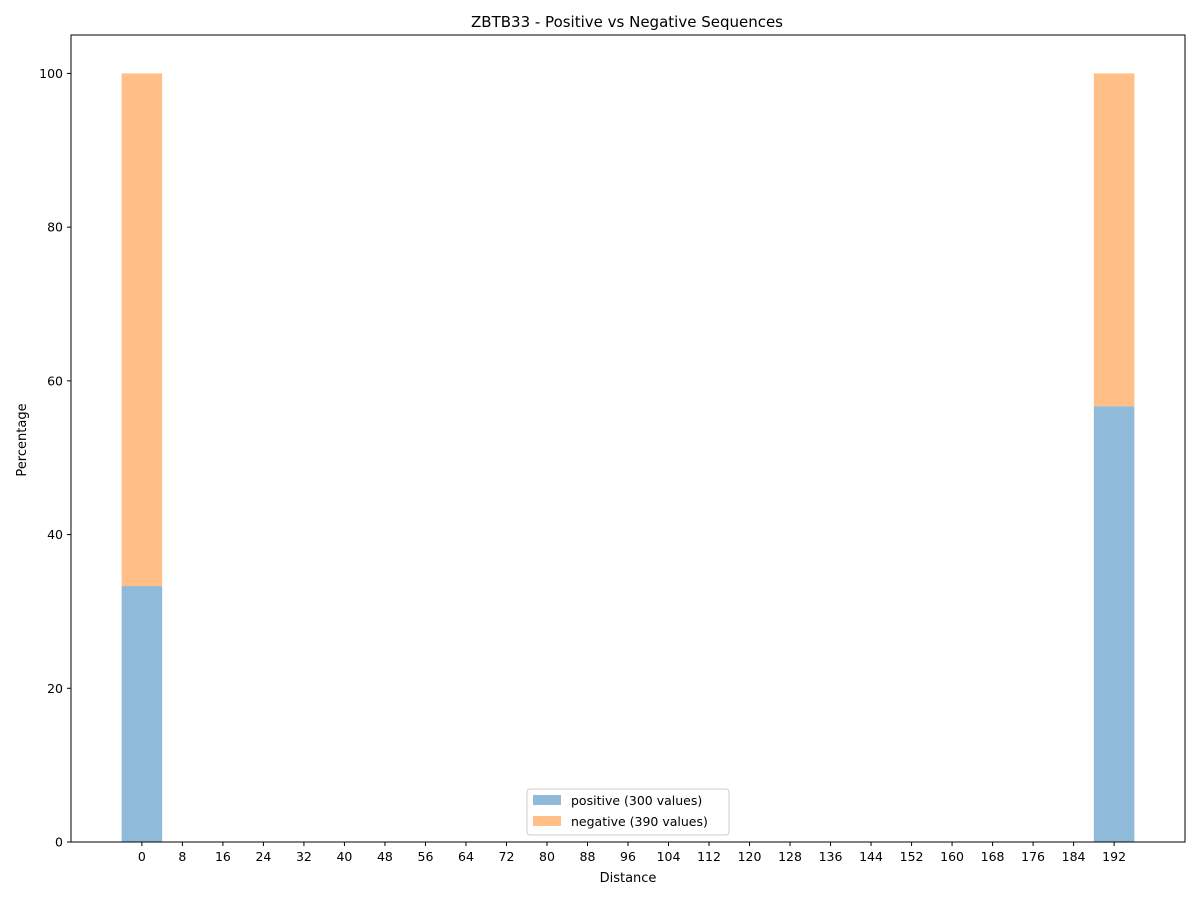 The width and height of the screenshot is (1200, 900). I want to click on x-tick-label-152: 152, so click(912, 856).